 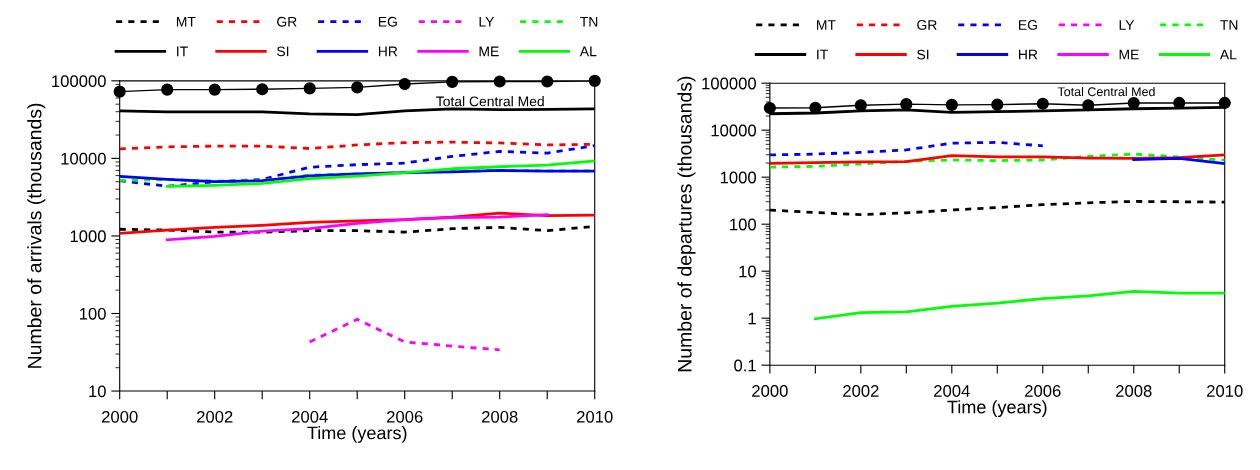 I want to click on y-tick-label: 1, so click(x=752, y=318).